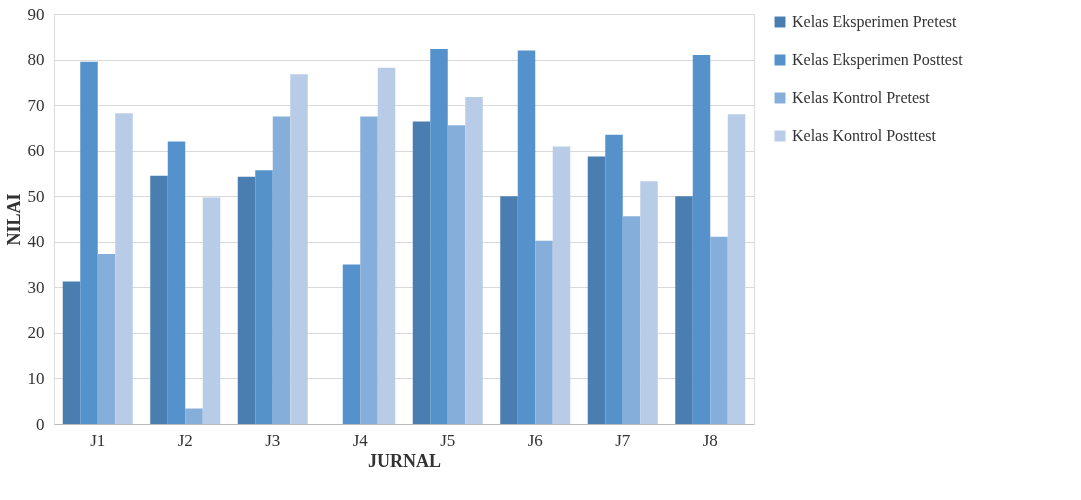 The height and width of the screenshot is (500, 1081). What do you see at coordinates (623, 440) in the screenshot?
I see `x-tick-label: J7` at bounding box center [623, 440].